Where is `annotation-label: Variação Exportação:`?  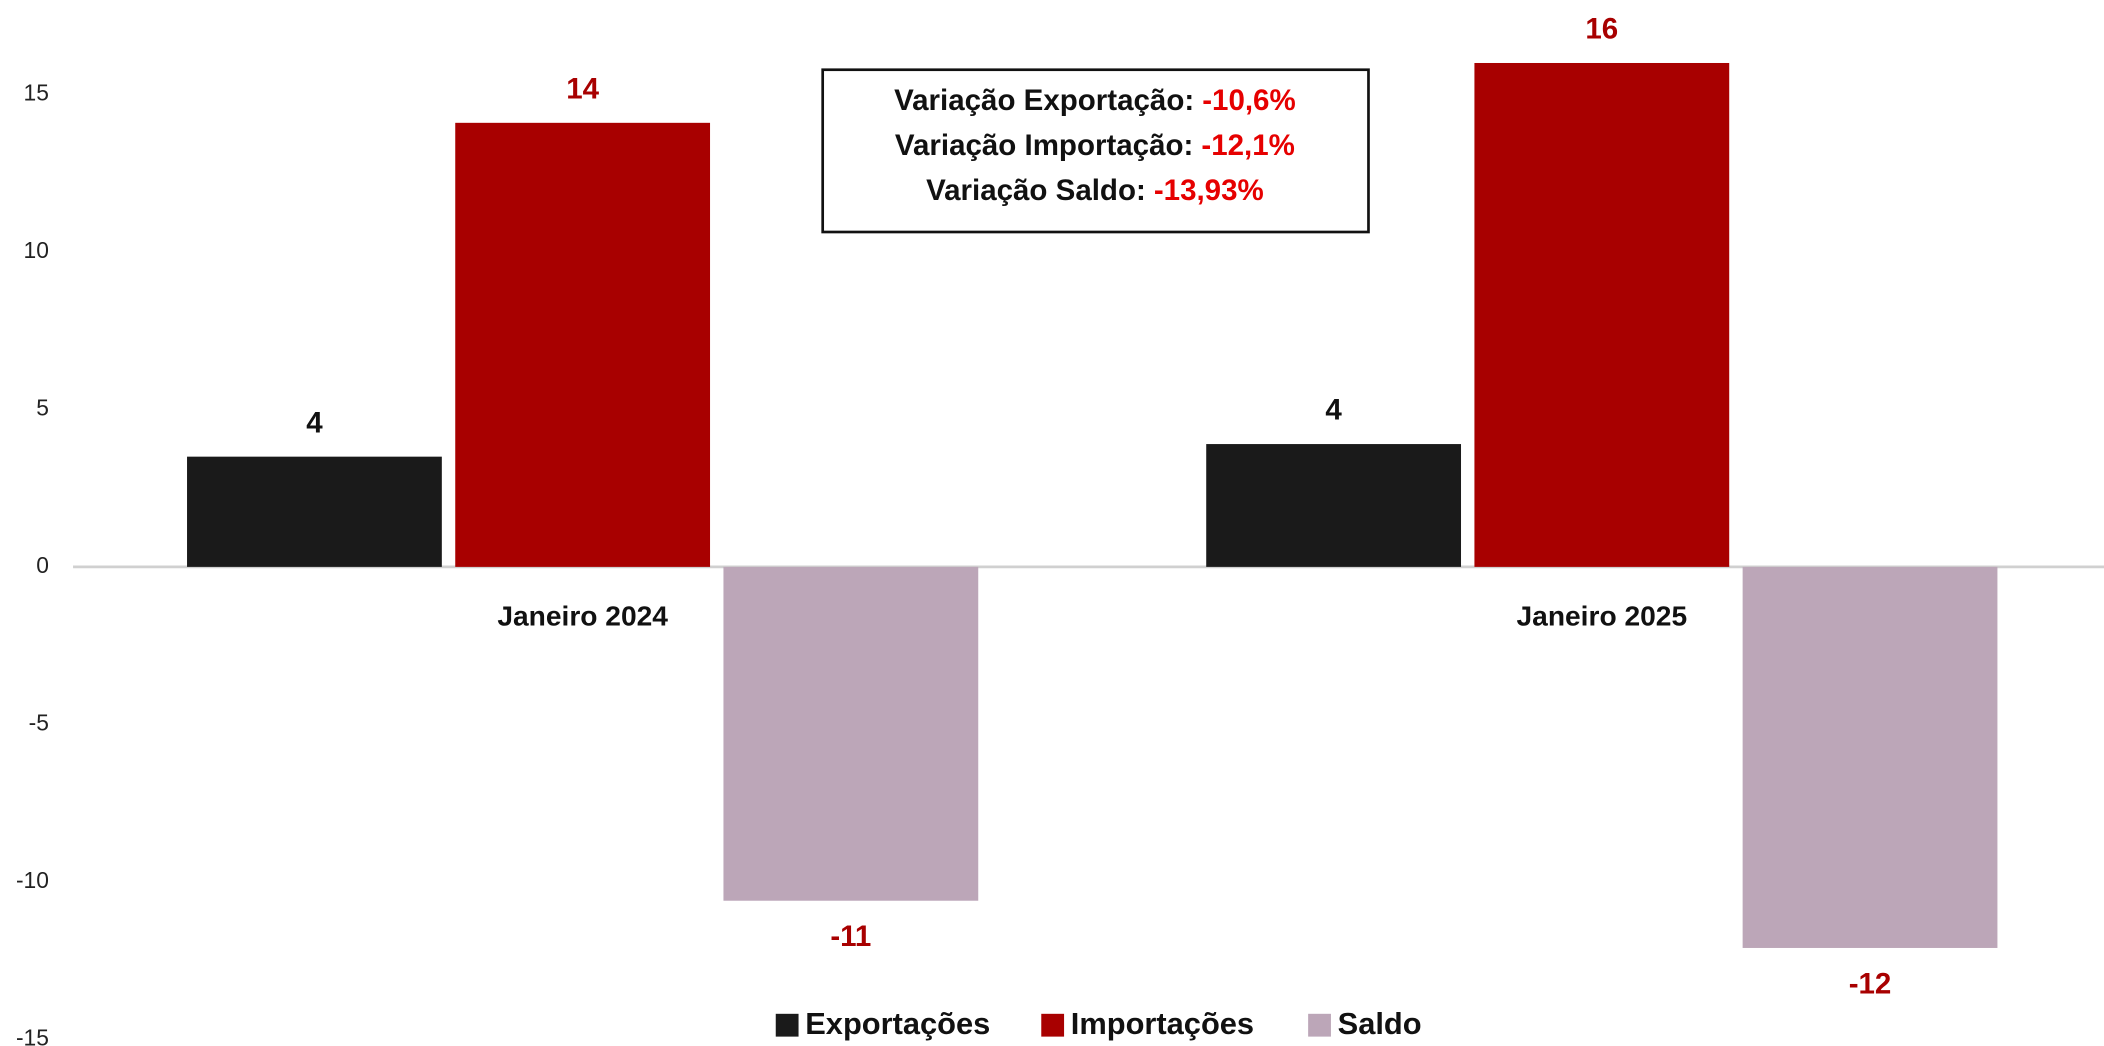 annotation-label: Variação Exportação: is located at coordinates (1044, 100).